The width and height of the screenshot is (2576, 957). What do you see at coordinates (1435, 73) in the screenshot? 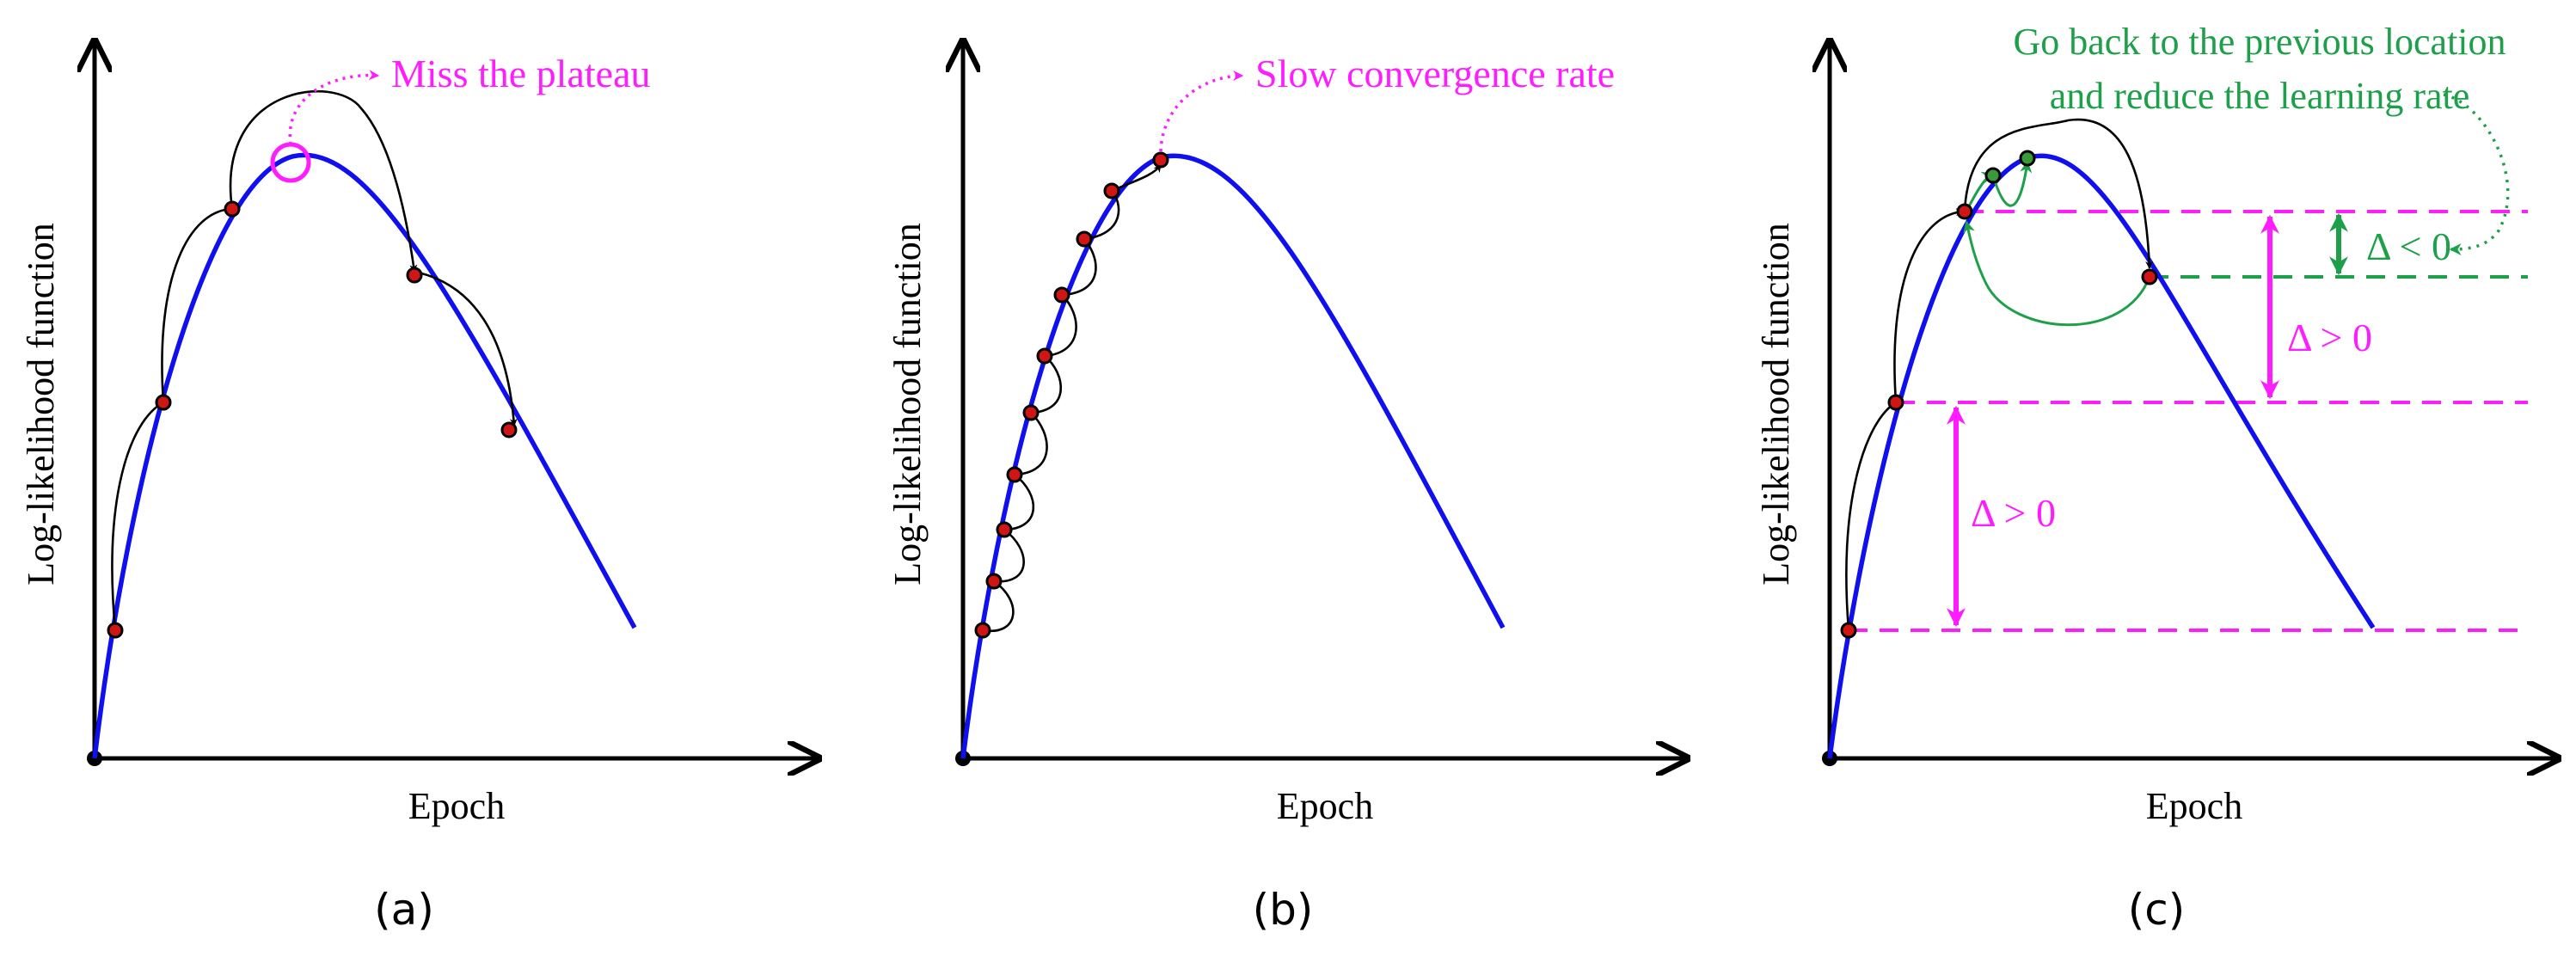
I see `annotation-slow-convergence: Slow convergence rate` at bounding box center [1435, 73].